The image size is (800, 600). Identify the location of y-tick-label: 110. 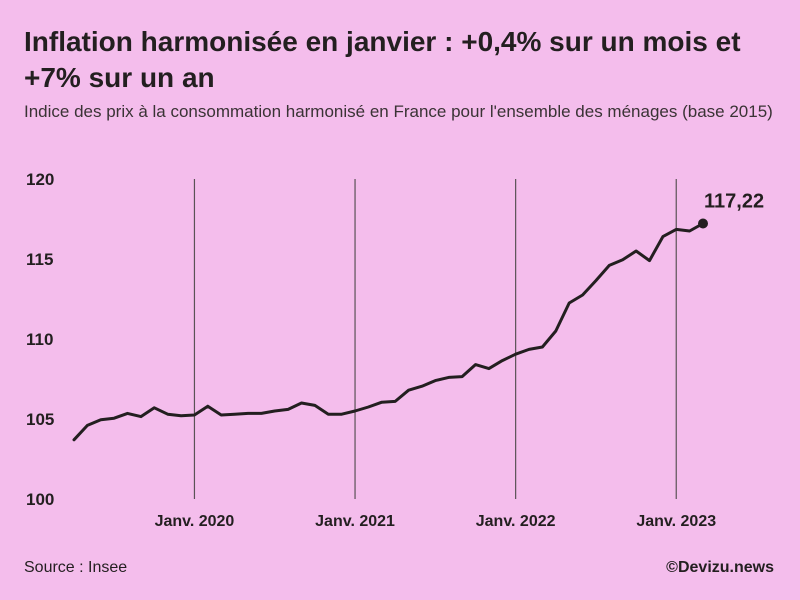
(39, 339).